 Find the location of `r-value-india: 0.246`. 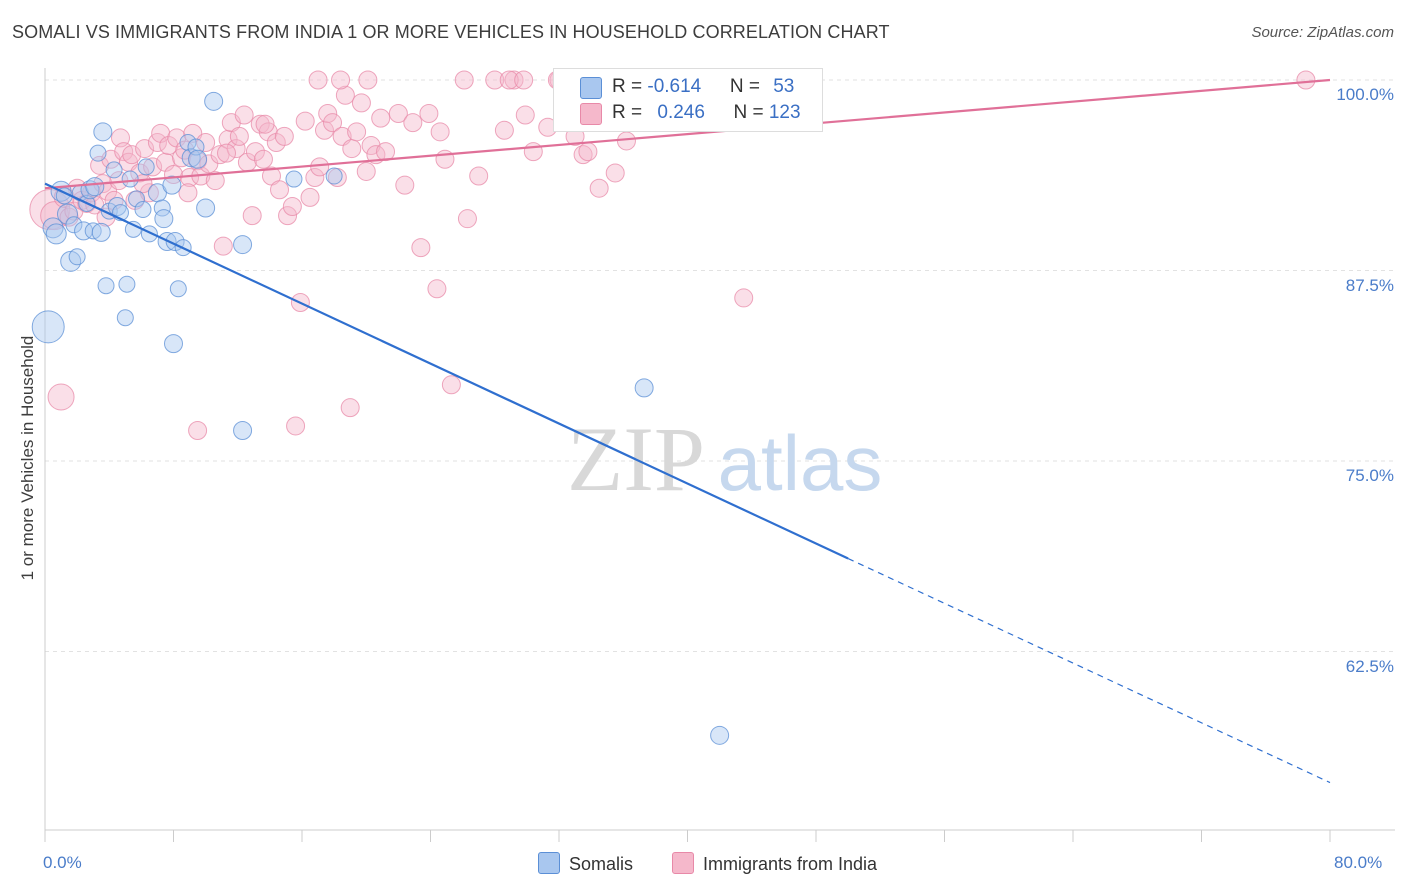

r-value-india: 0.246 is located at coordinates (681, 112).